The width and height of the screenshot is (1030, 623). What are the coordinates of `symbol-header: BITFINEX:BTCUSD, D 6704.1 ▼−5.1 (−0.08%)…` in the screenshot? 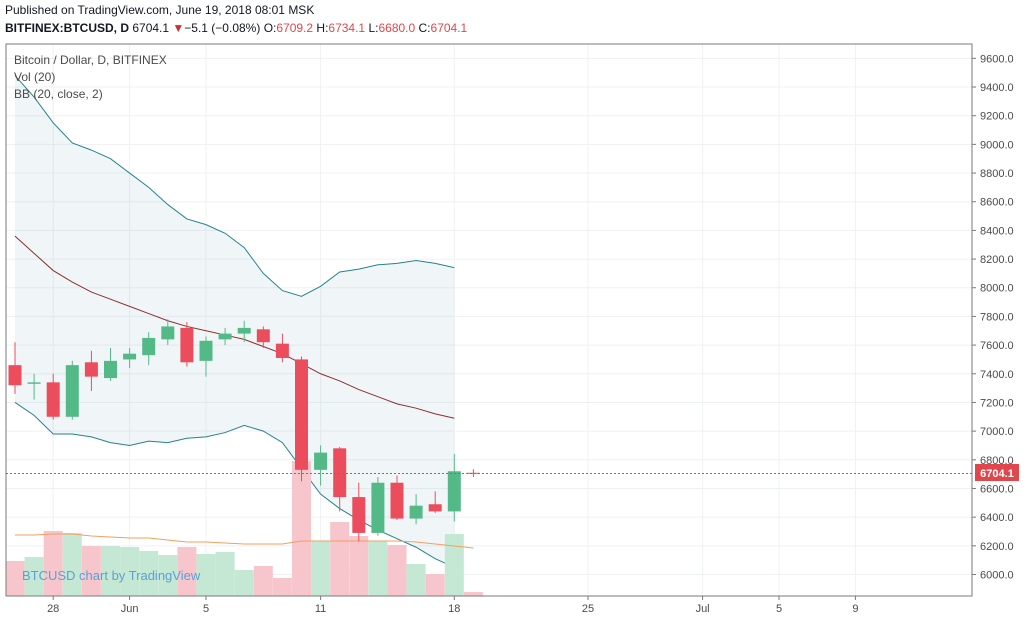 It's located at (236, 28).